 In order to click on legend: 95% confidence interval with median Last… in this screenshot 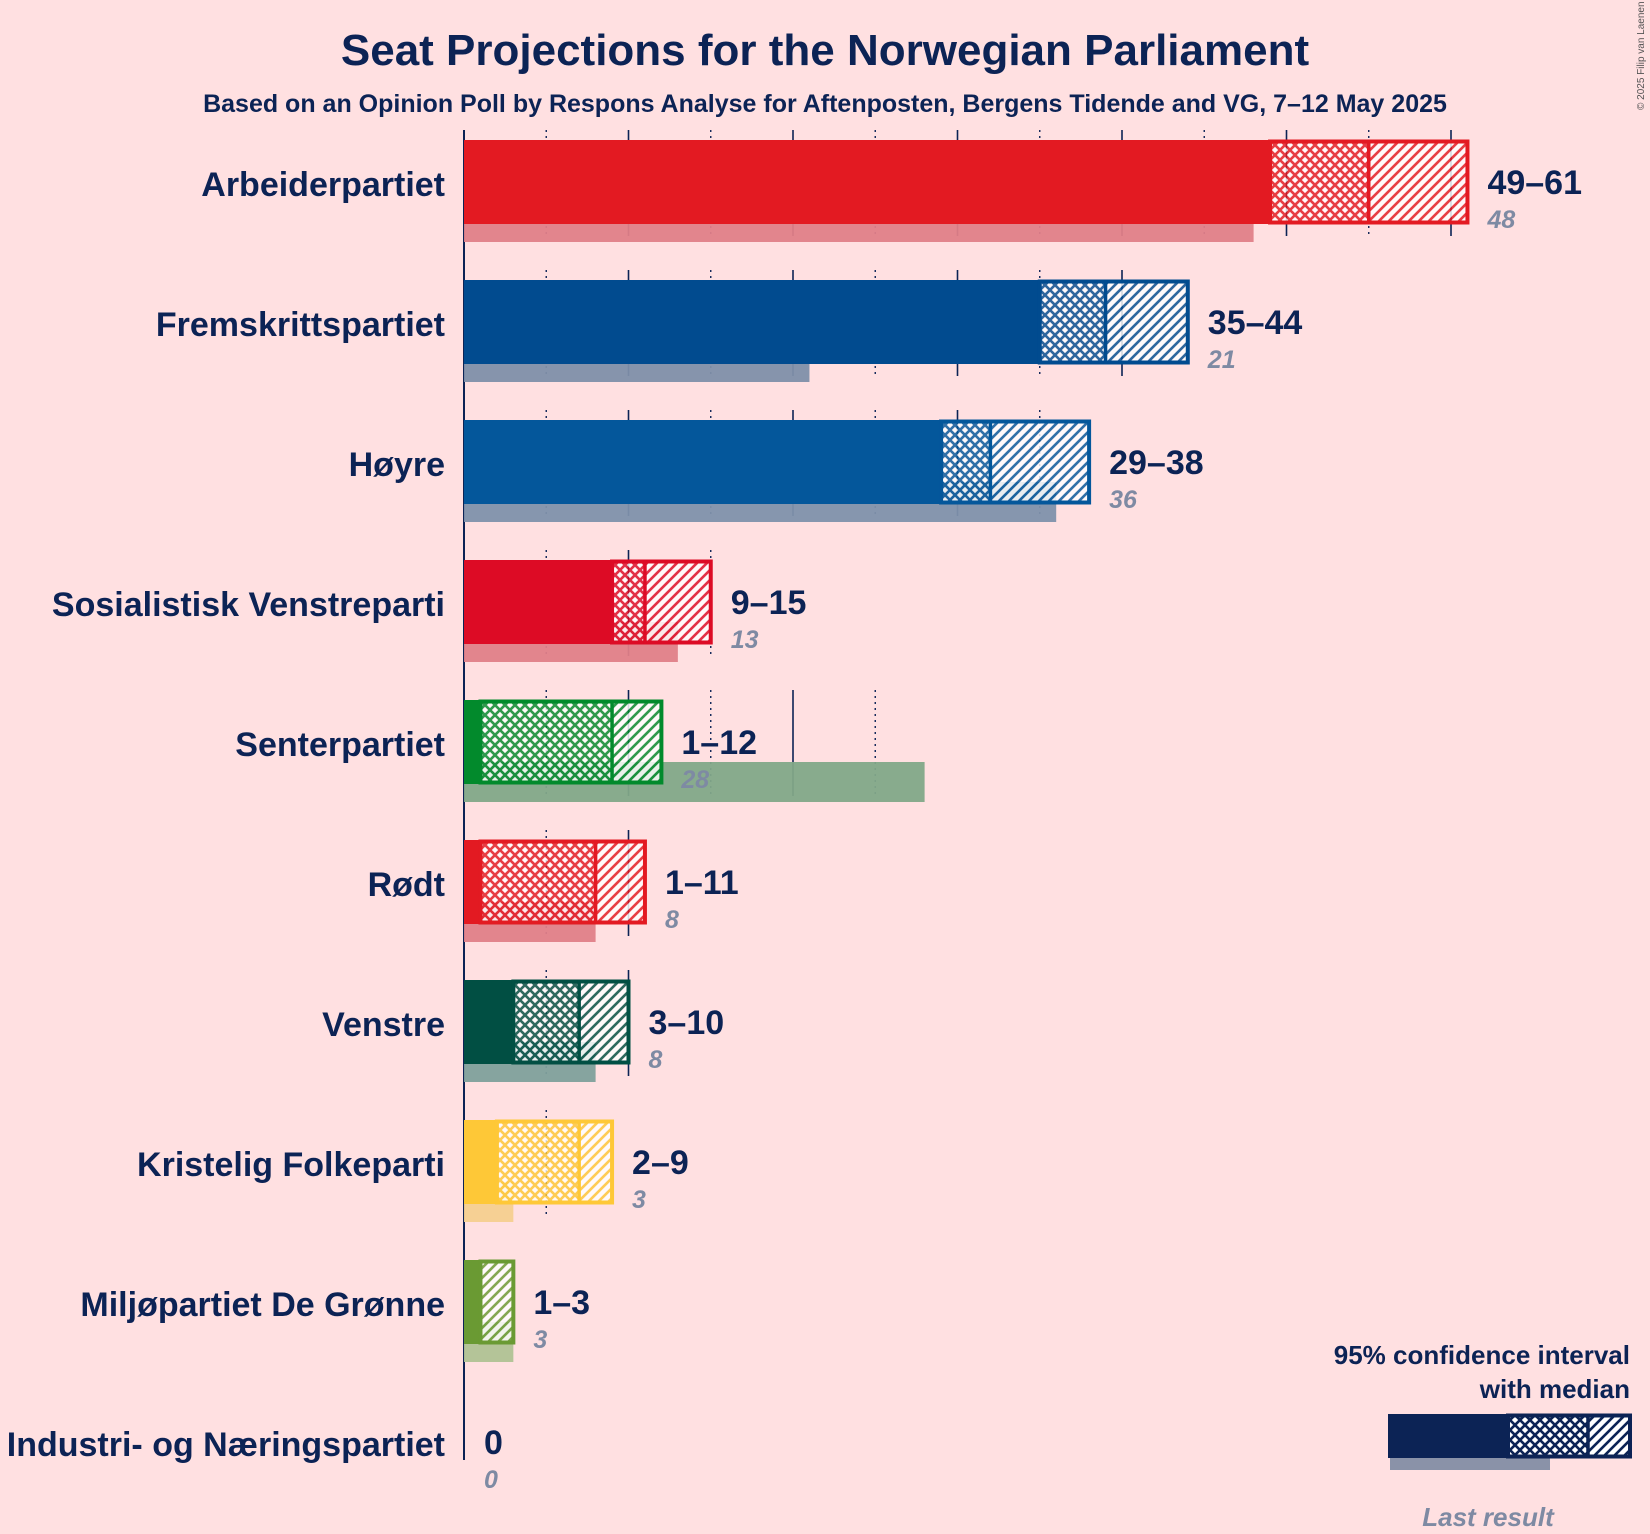, I will do `click(1483, 1436)`.